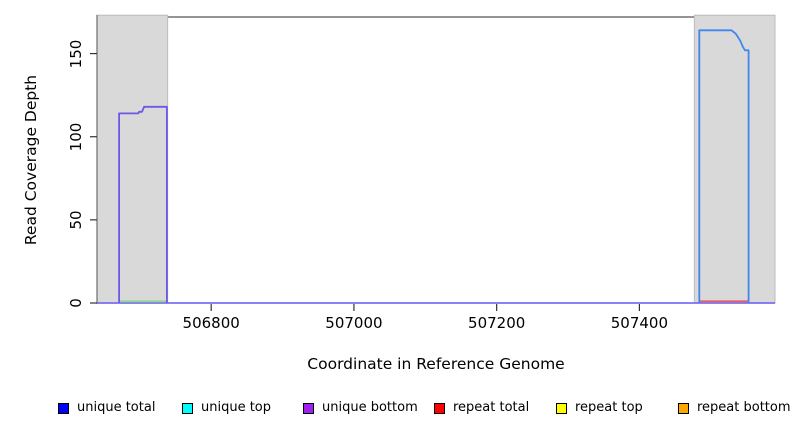 This screenshot has width=792, height=432. I want to click on y-tick-label: 0, so click(76, 303).